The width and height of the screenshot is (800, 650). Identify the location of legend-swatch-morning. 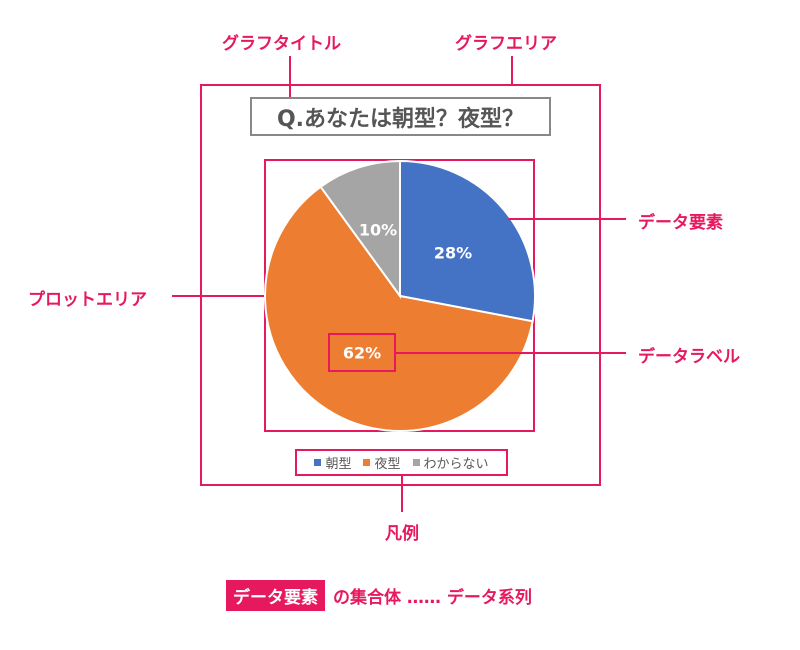
(318, 462).